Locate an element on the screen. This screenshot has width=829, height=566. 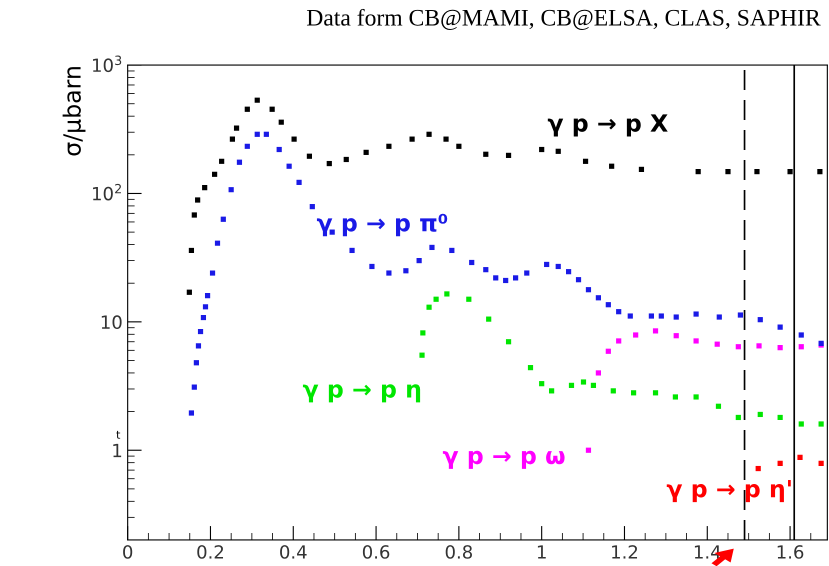
series-label: γ p → p ω is located at coordinates (503, 459).